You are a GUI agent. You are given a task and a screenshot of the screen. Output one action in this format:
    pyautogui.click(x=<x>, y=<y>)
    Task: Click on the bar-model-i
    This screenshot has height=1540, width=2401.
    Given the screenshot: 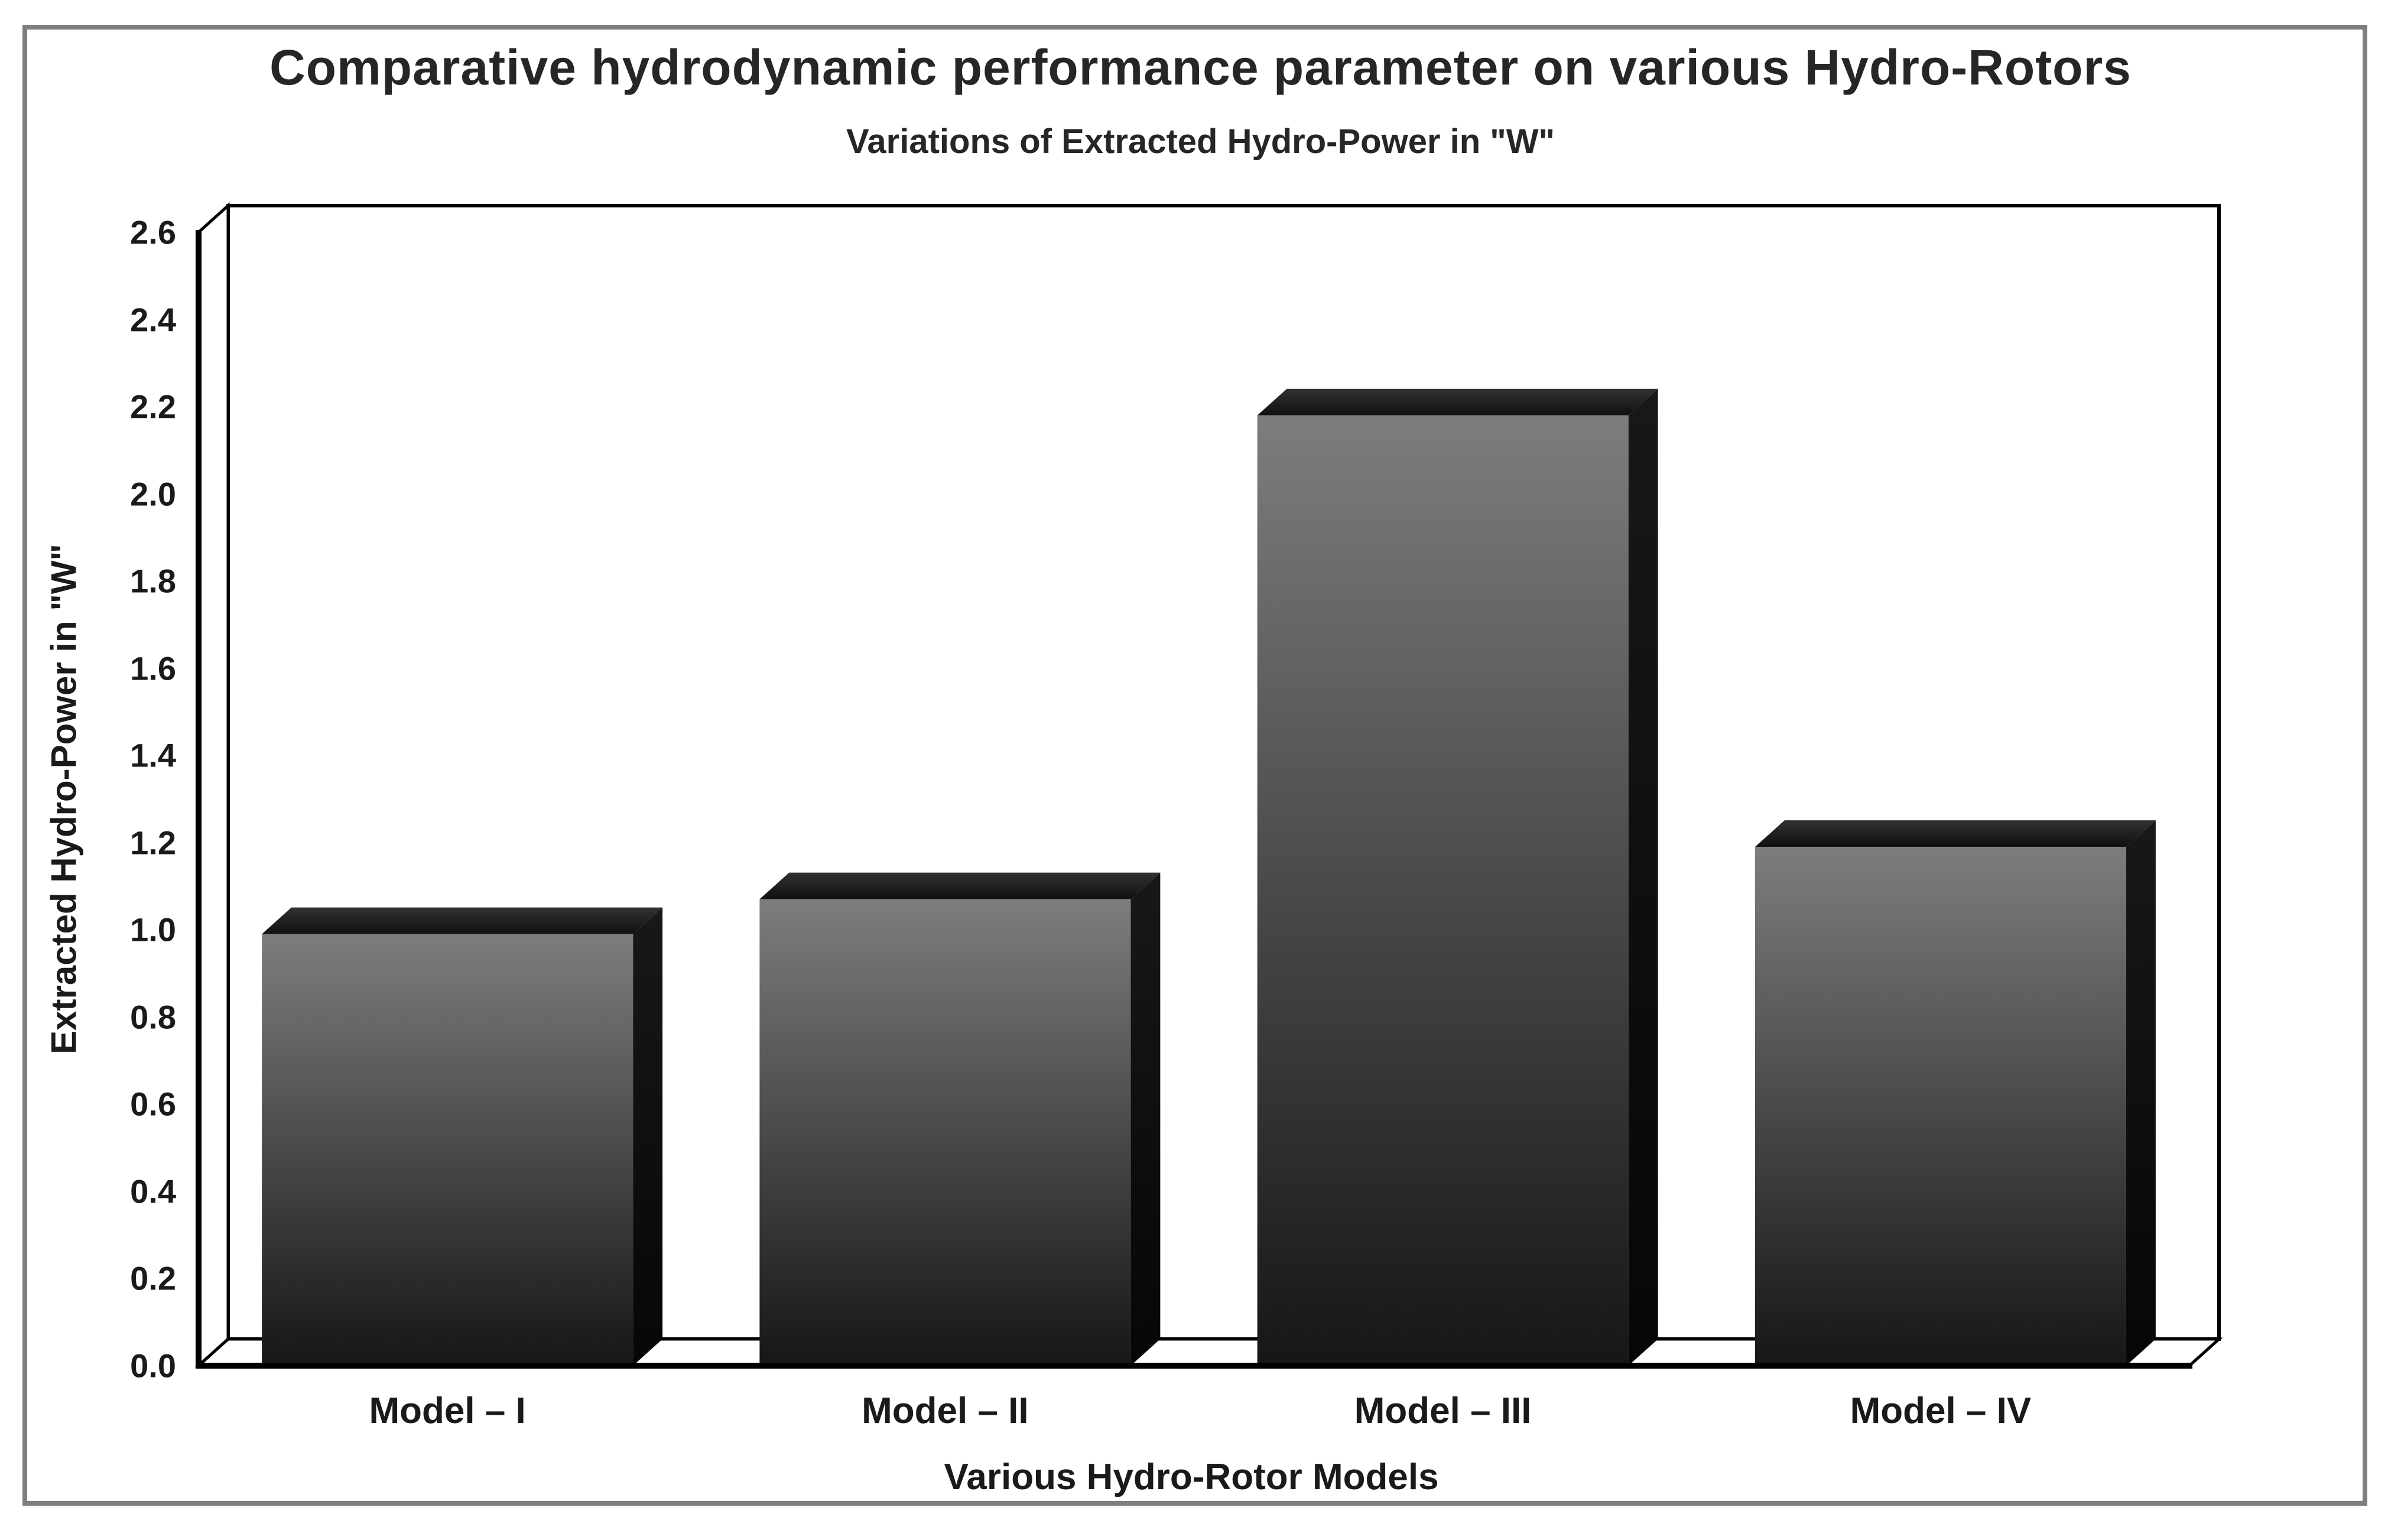 What is the action you would take?
    pyautogui.click(x=463, y=1136)
    